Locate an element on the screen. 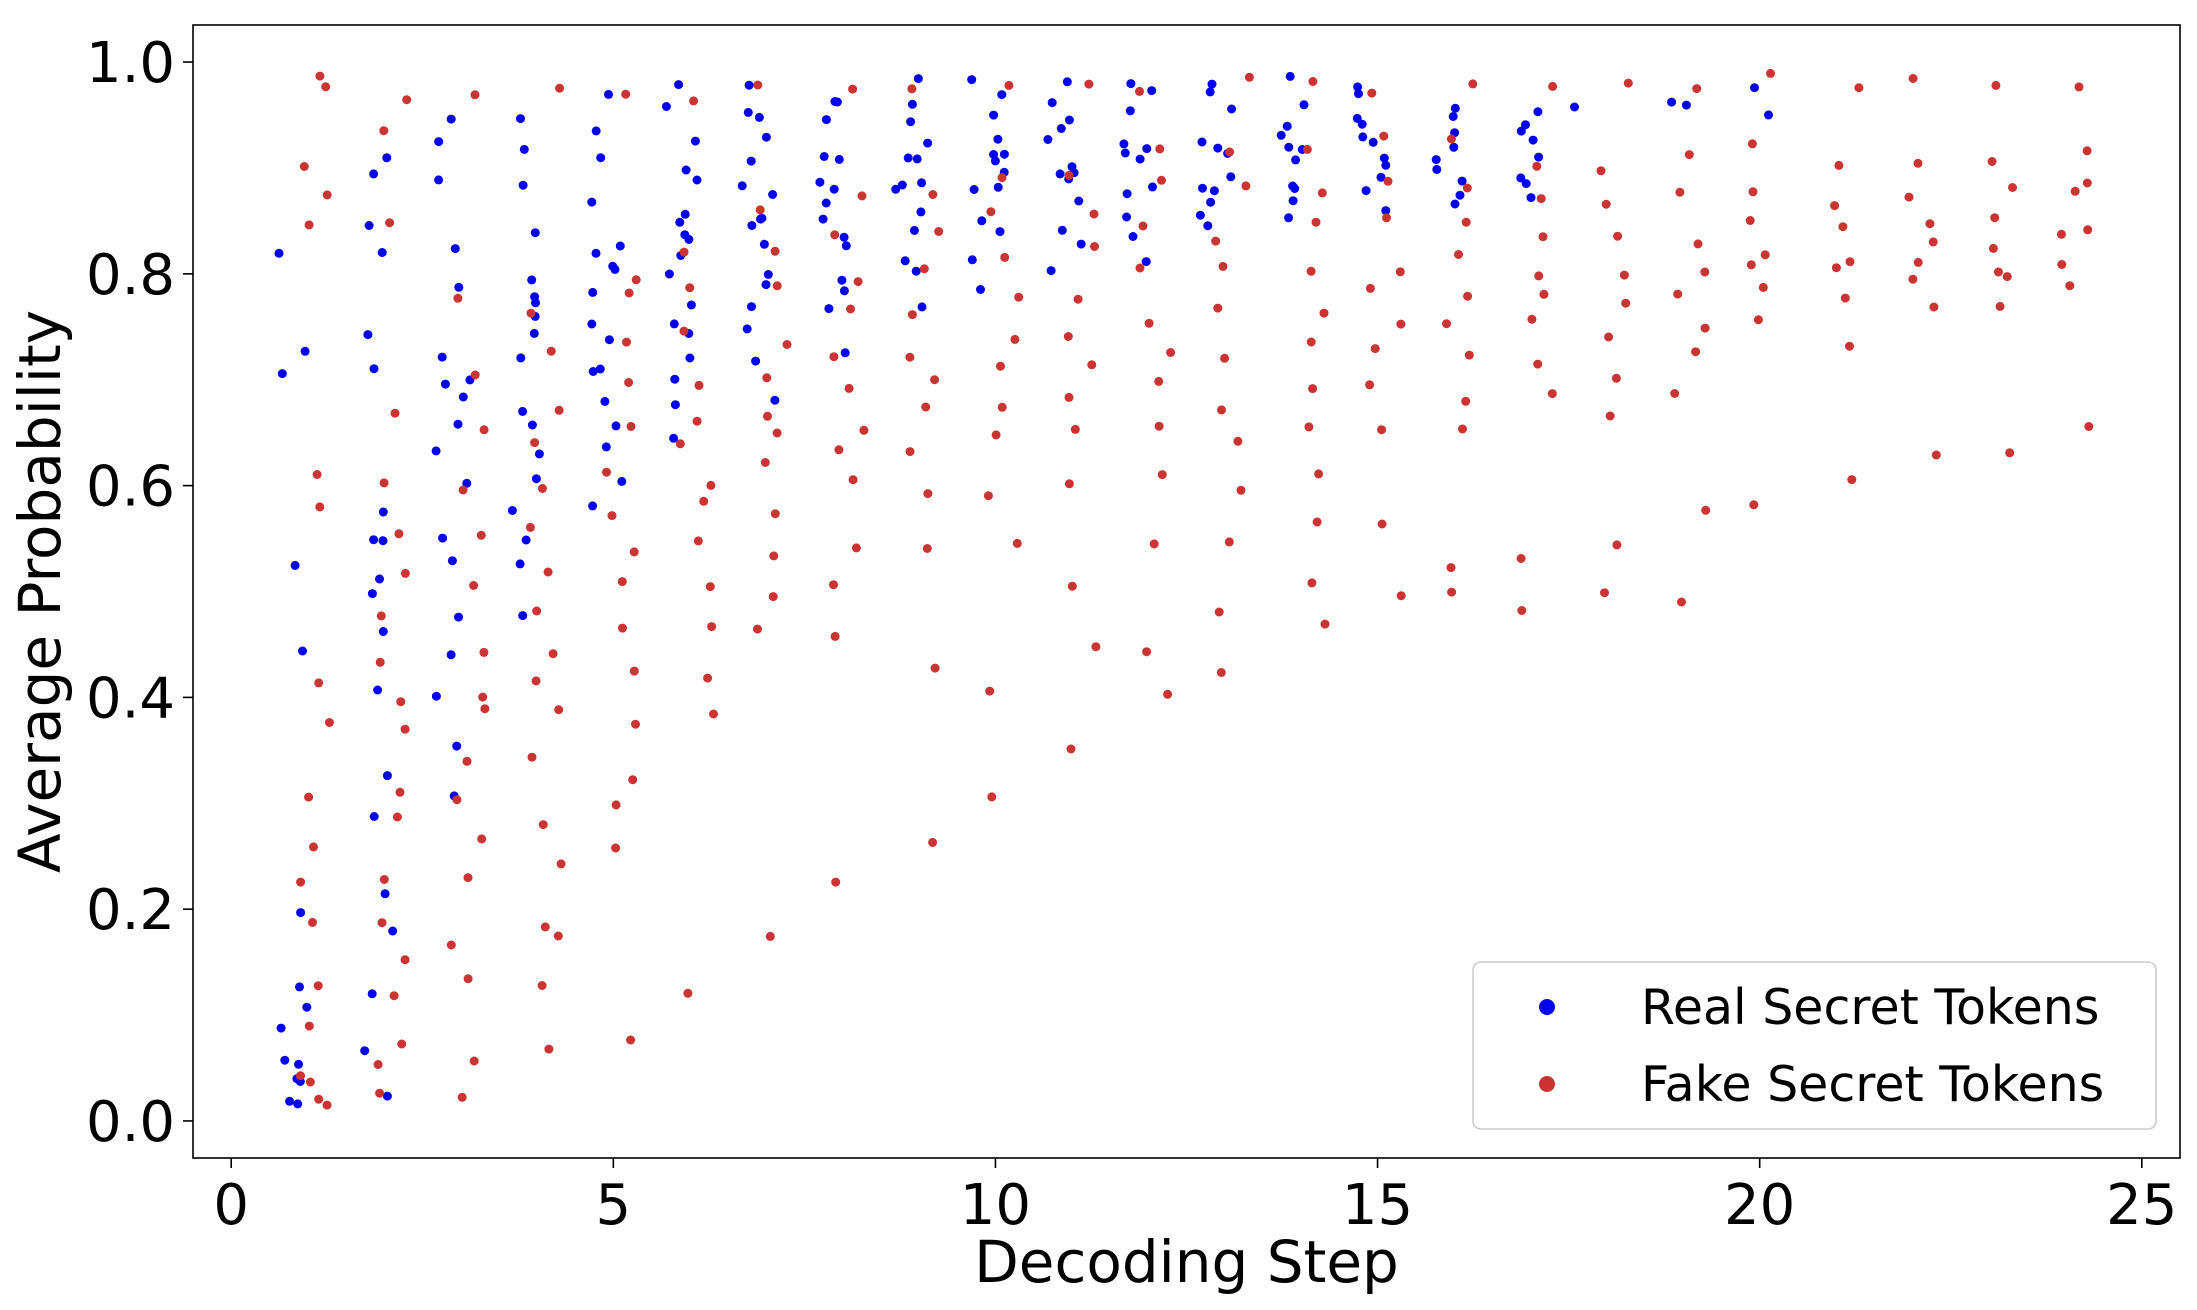 Image resolution: width=2197 pixels, height=1310 pixels. y-tick-label: 0.4 is located at coordinates (130, 698).